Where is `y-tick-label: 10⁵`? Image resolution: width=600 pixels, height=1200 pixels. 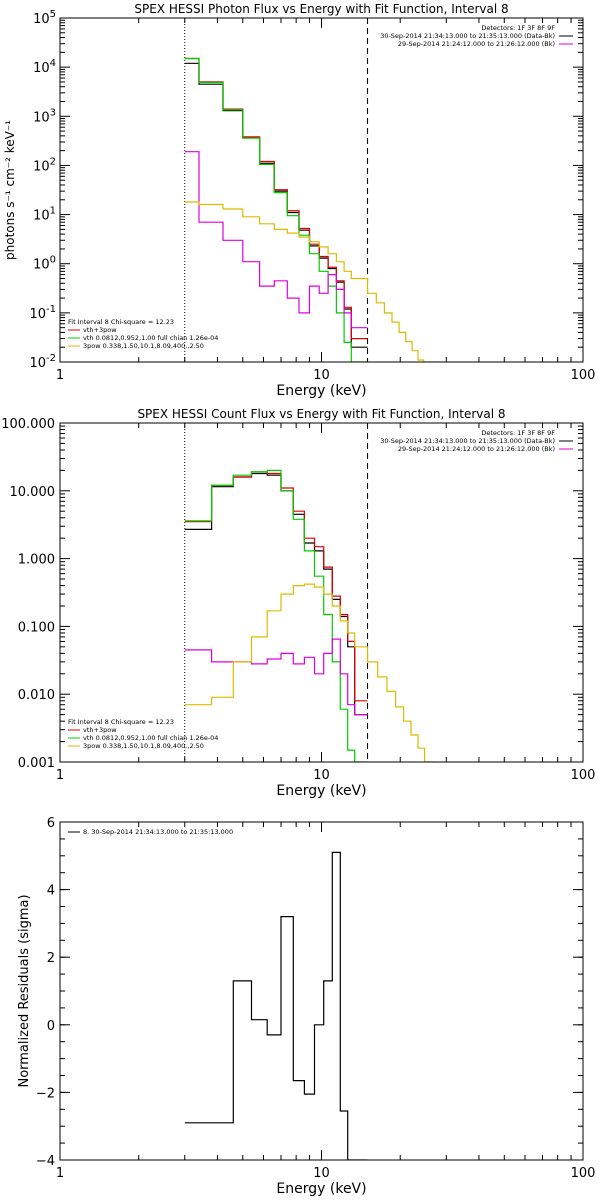
y-tick-label: 10⁵ is located at coordinates (44, 18).